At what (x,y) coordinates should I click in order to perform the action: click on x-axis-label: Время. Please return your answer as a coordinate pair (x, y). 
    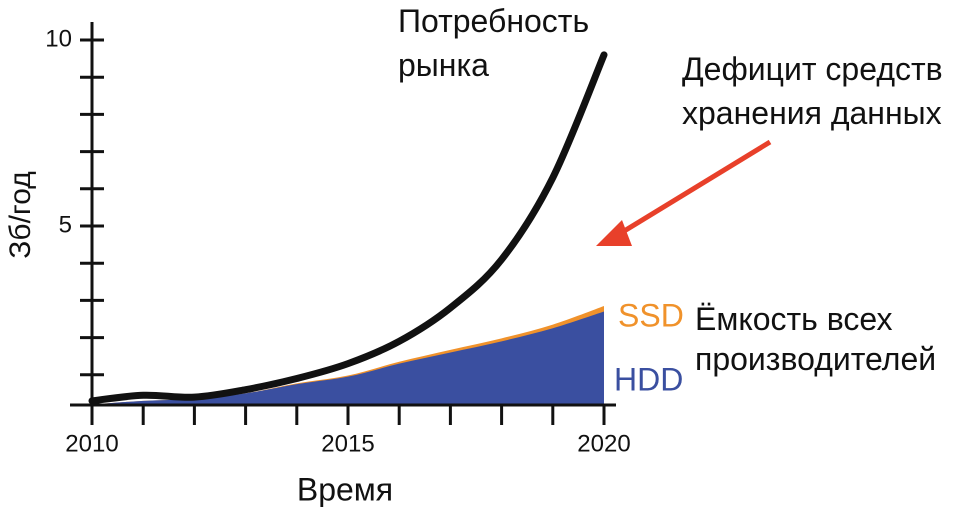
    Looking at the image, I should click on (345, 489).